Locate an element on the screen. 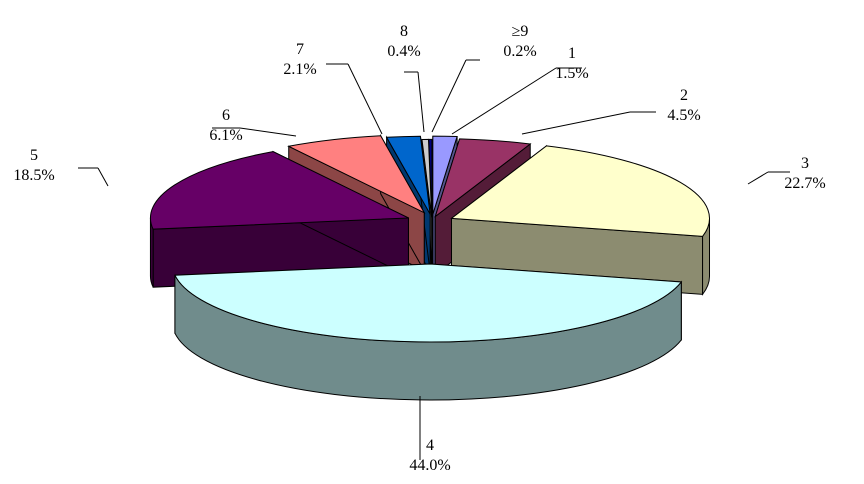 This screenshot has height=484, width=864. slice-2-top is located at coordinates (483, 178).